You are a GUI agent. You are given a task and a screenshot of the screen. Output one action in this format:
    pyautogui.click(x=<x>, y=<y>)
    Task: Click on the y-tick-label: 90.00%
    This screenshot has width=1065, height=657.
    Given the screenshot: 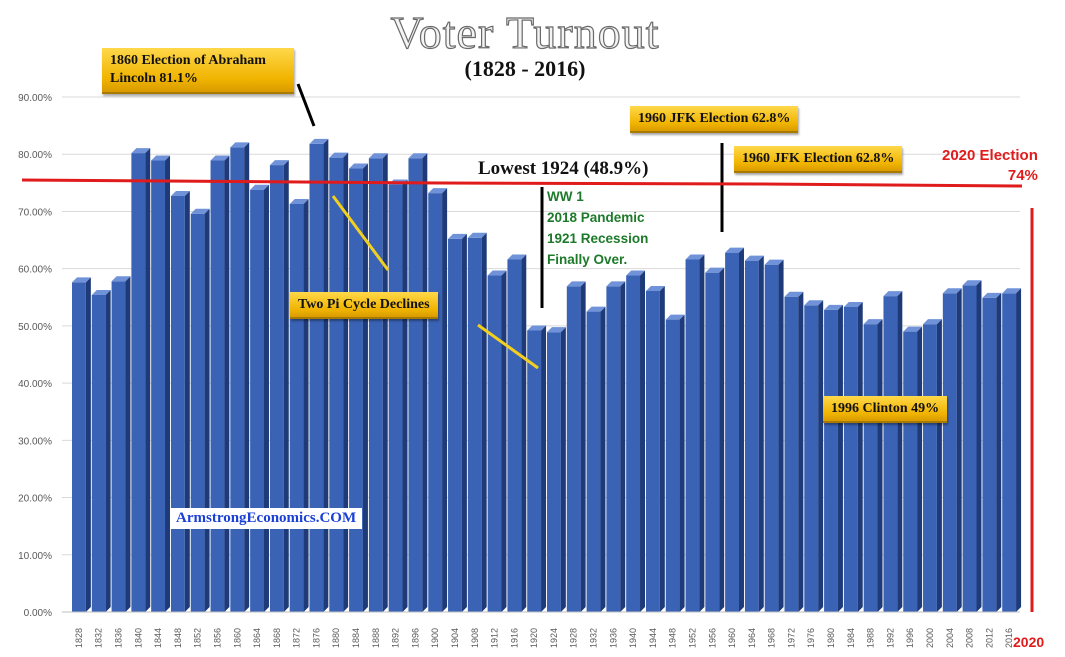 What is the action you would take?
    pyautogui.click(x=35, y=98)
    